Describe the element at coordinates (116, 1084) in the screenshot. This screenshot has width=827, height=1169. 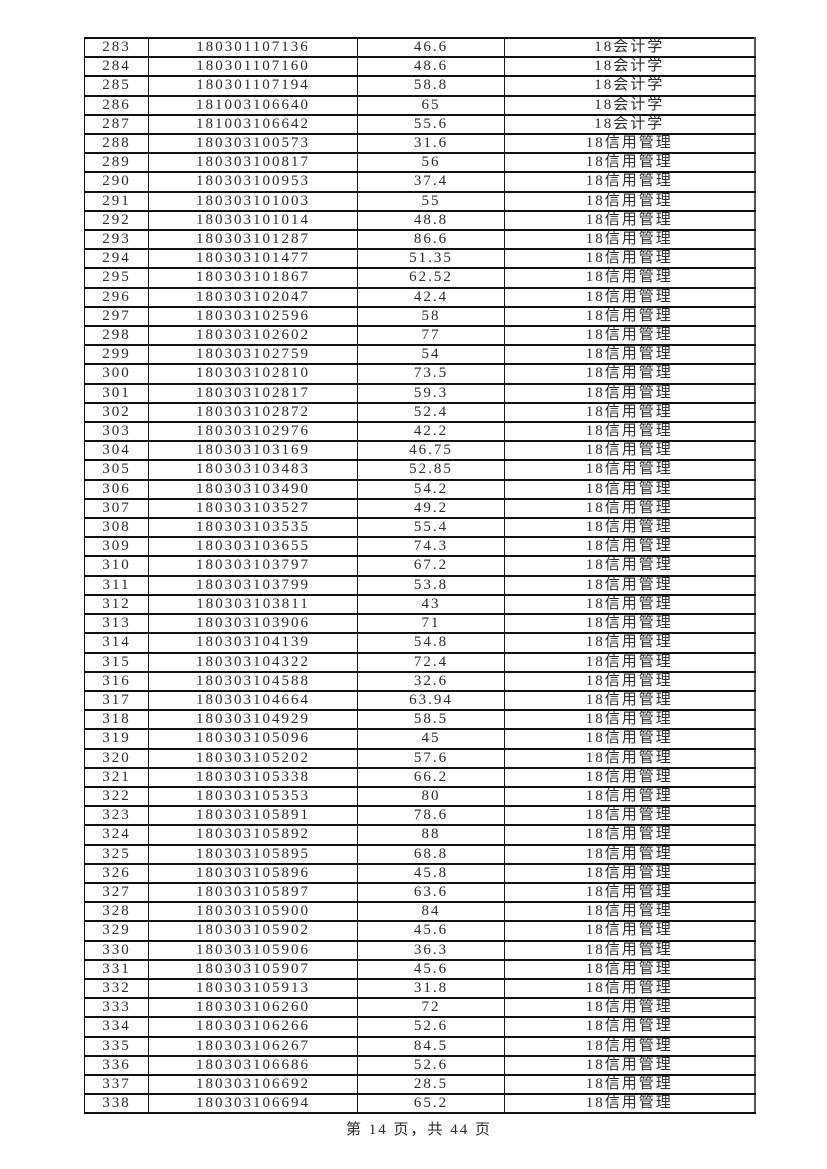
I see `row-number-cell: 337` at that location.